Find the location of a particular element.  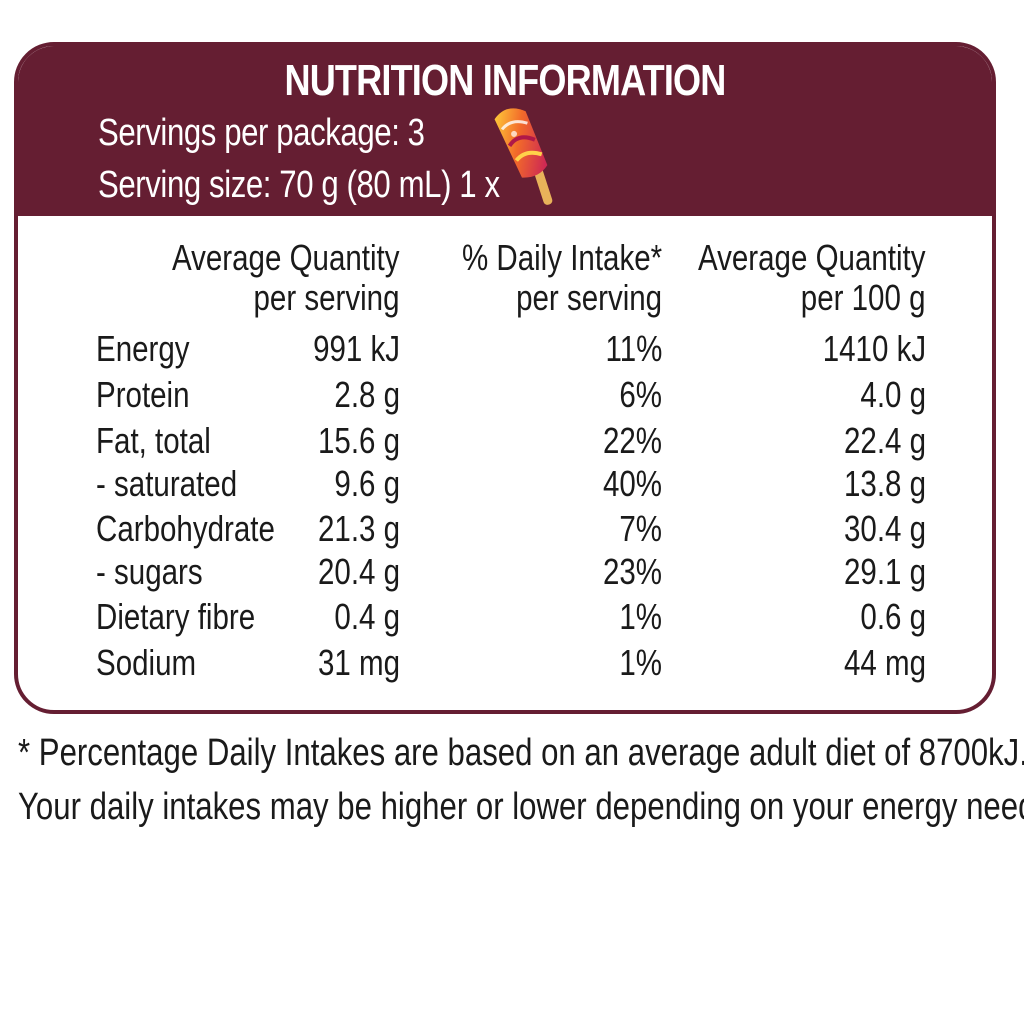

column-header-per-serving: Average Quantity per serving is located at coordinates (286, 278).